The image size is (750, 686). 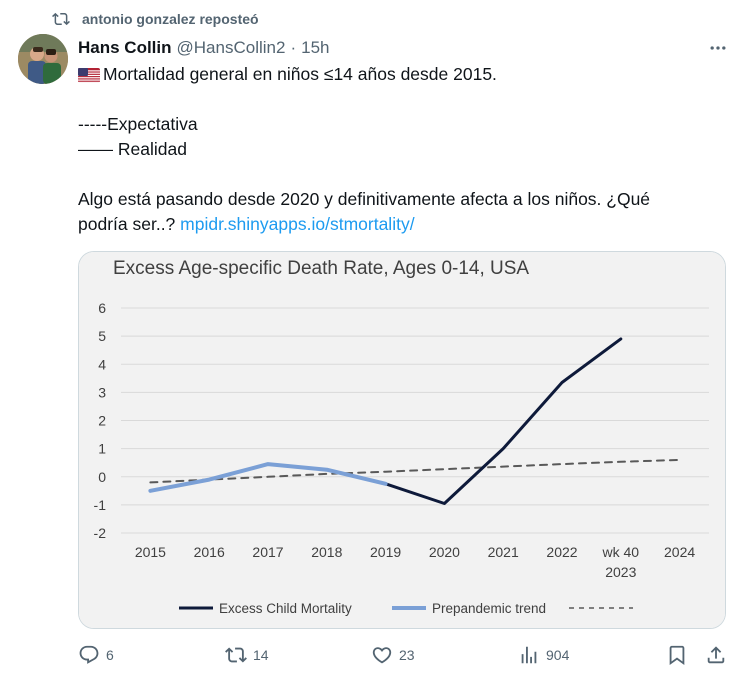 What do you see at coordinates (102, 392) in the screenshot?
I see `y-tick-label: 3` at bounding box center [102, 392].